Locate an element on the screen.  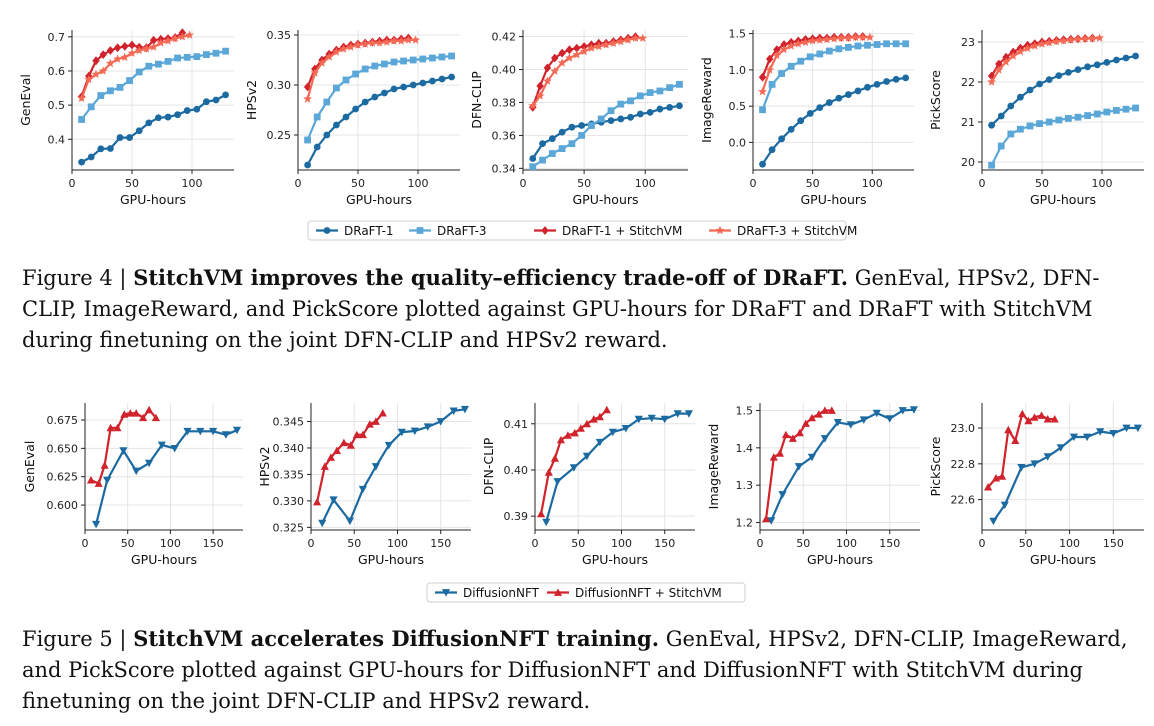
legend-label: DiffusionNFT is located at coordinates (501, 593).